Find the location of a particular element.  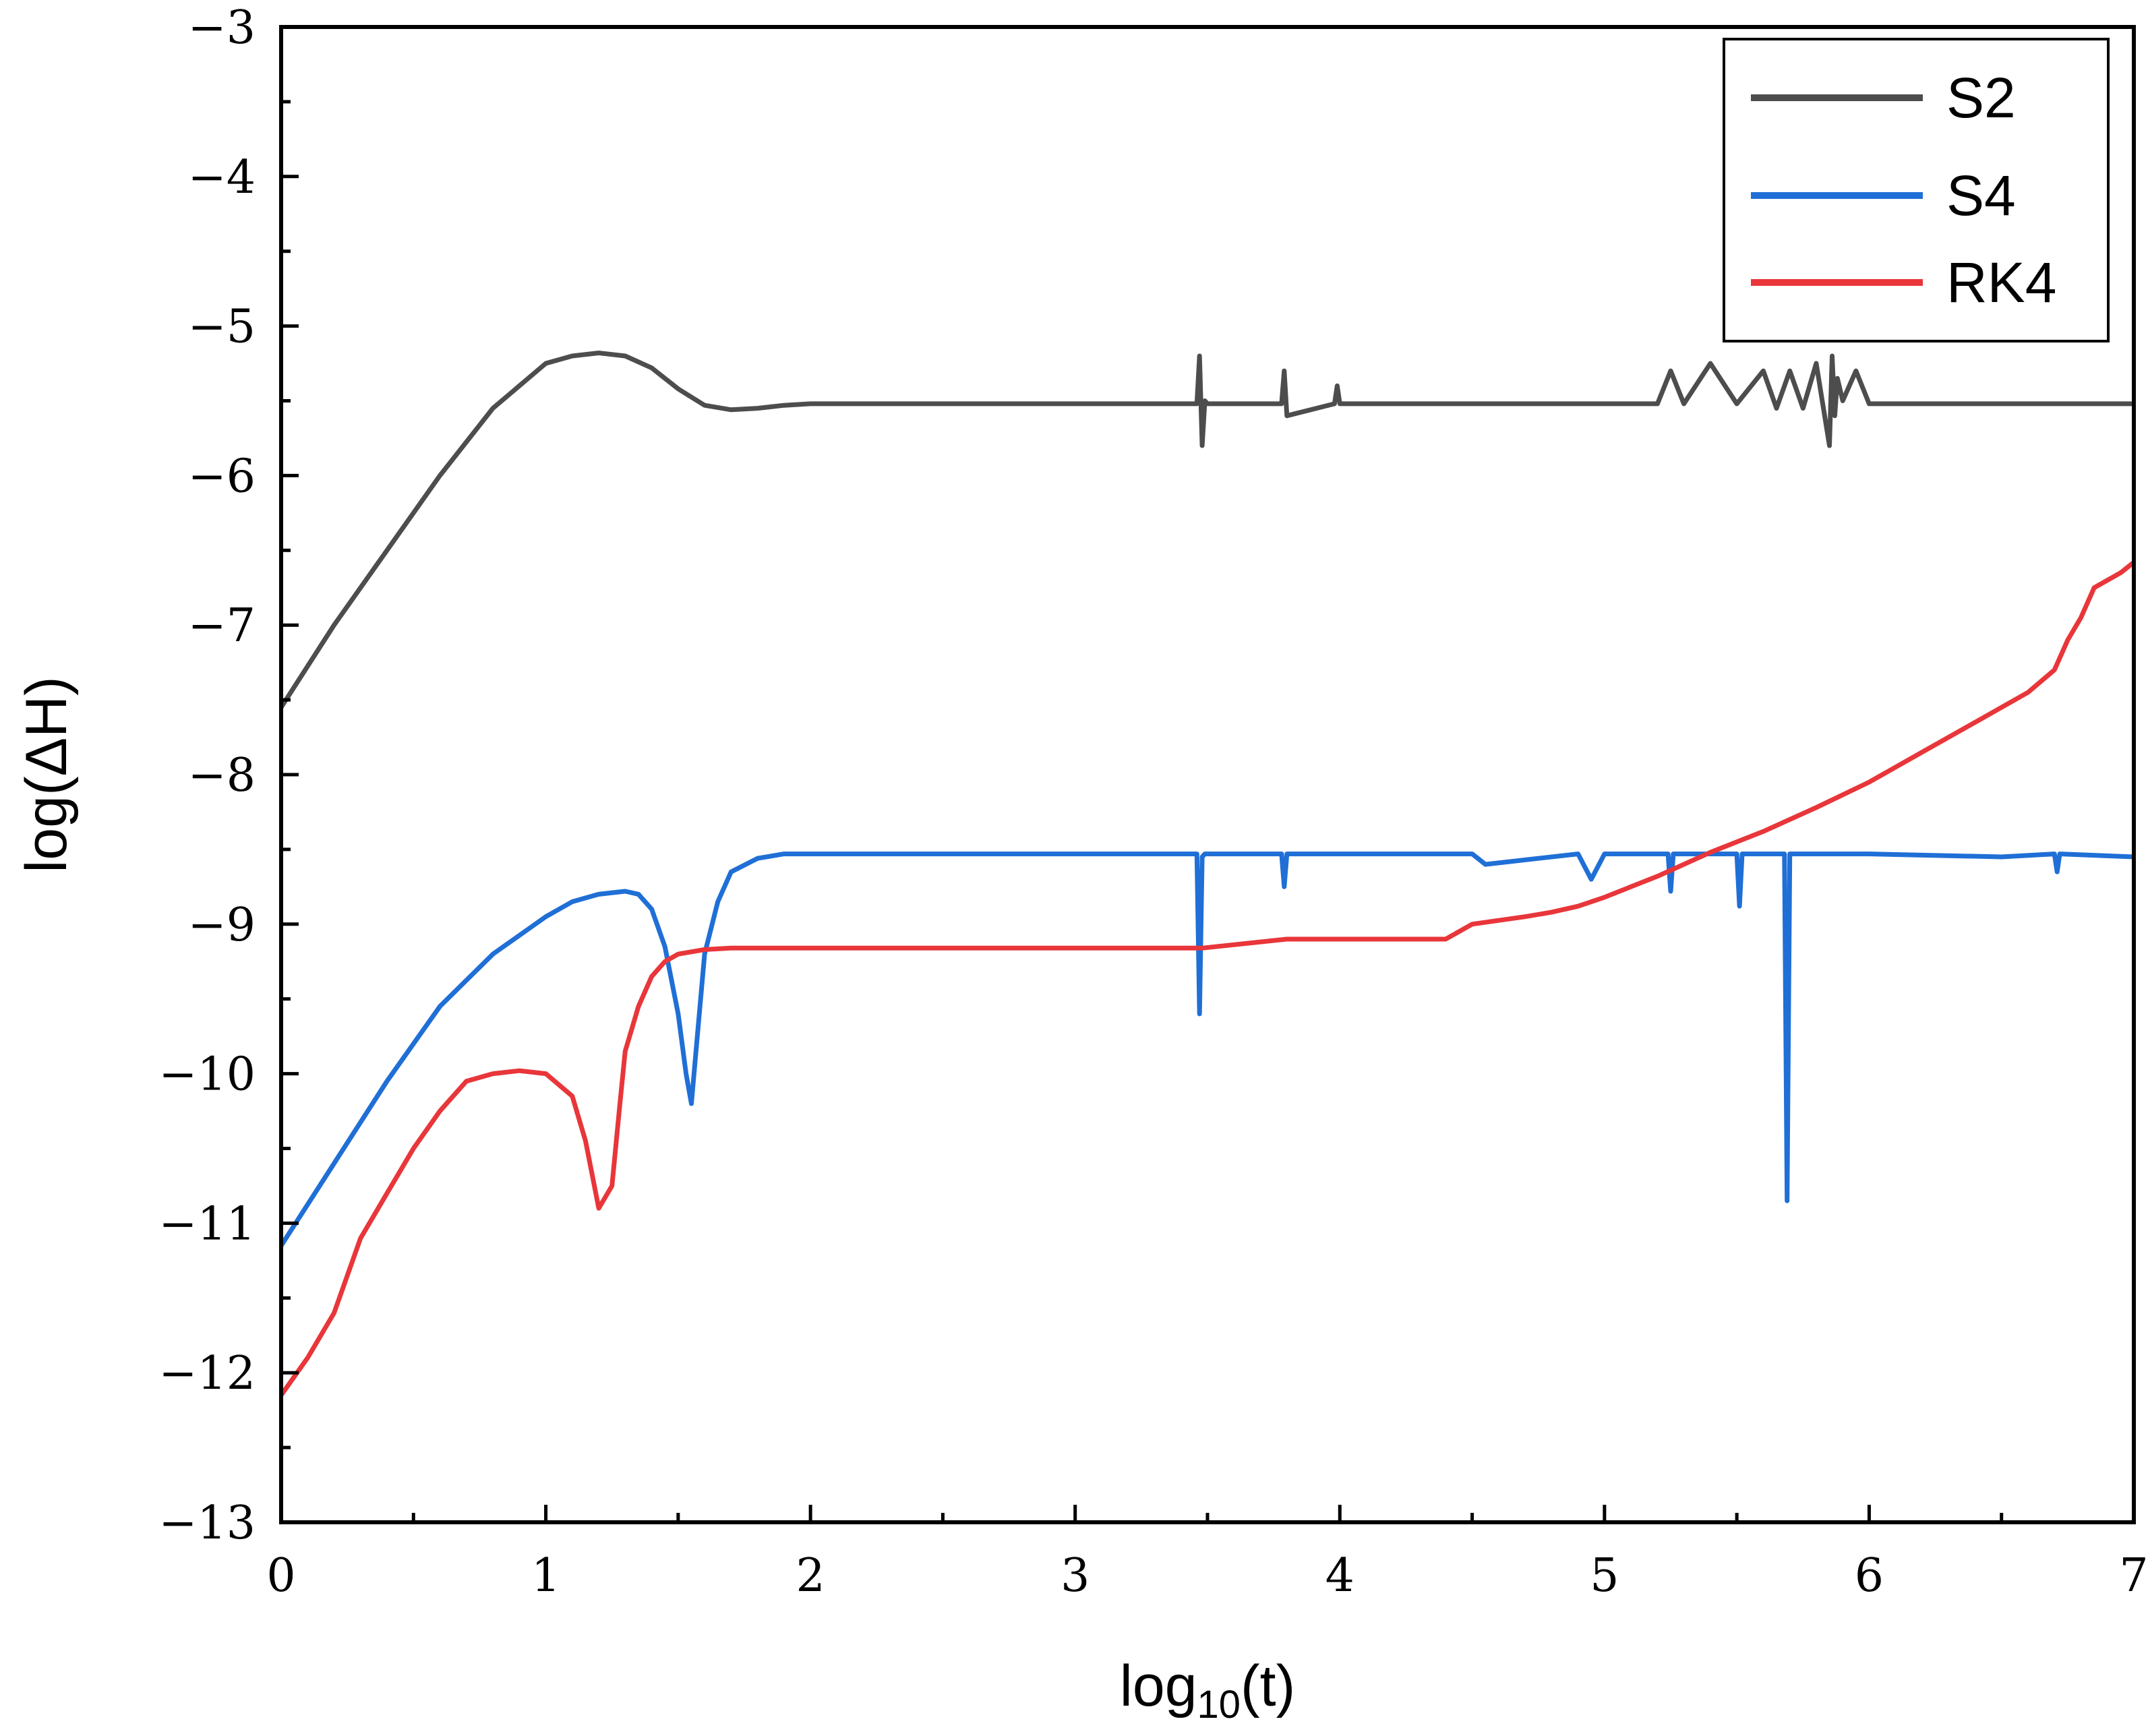

y-tick-label: −12 is located at coordinates (207, 1373).